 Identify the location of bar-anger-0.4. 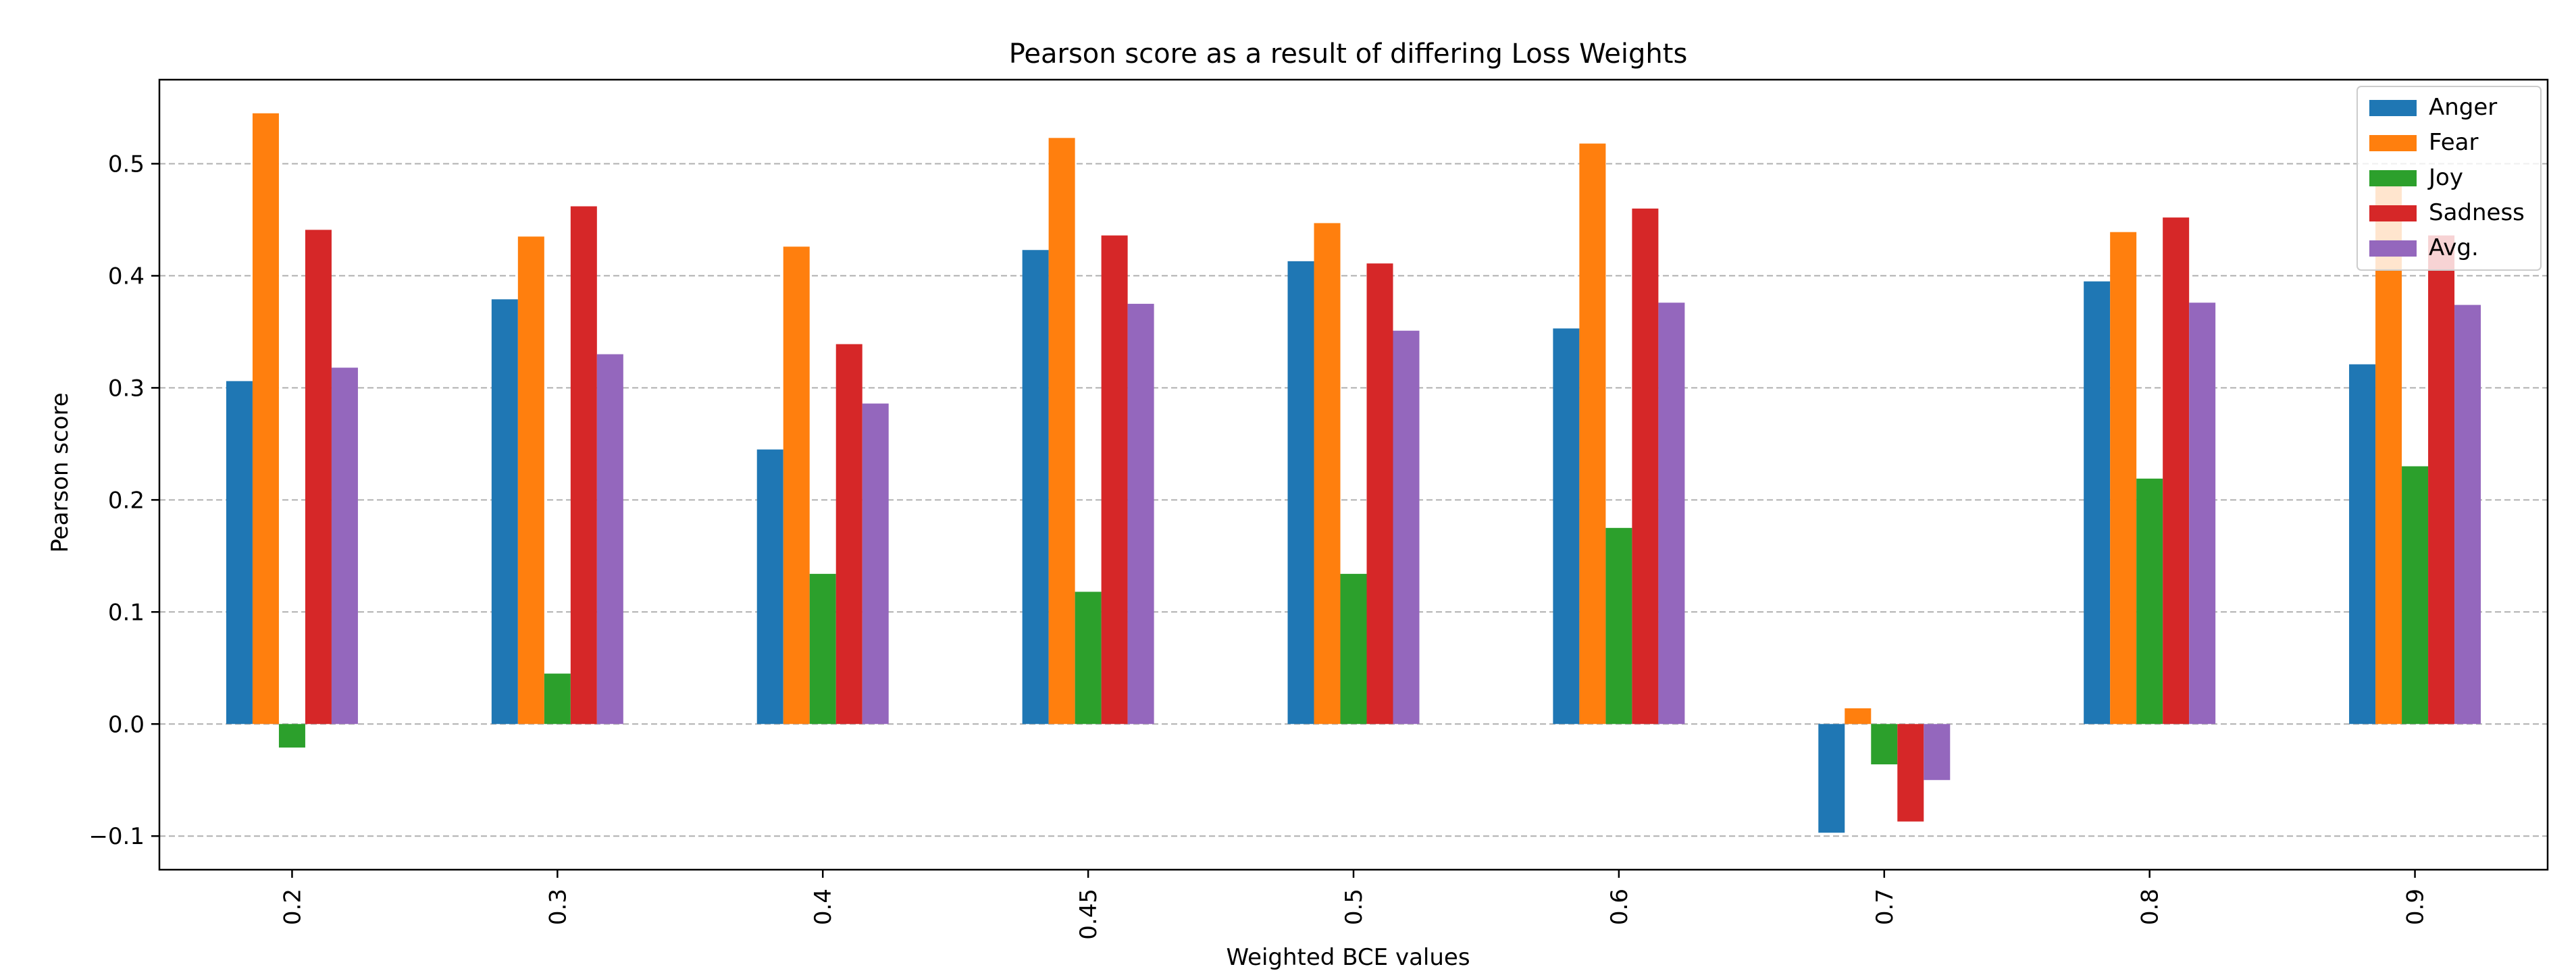
(769, 587).